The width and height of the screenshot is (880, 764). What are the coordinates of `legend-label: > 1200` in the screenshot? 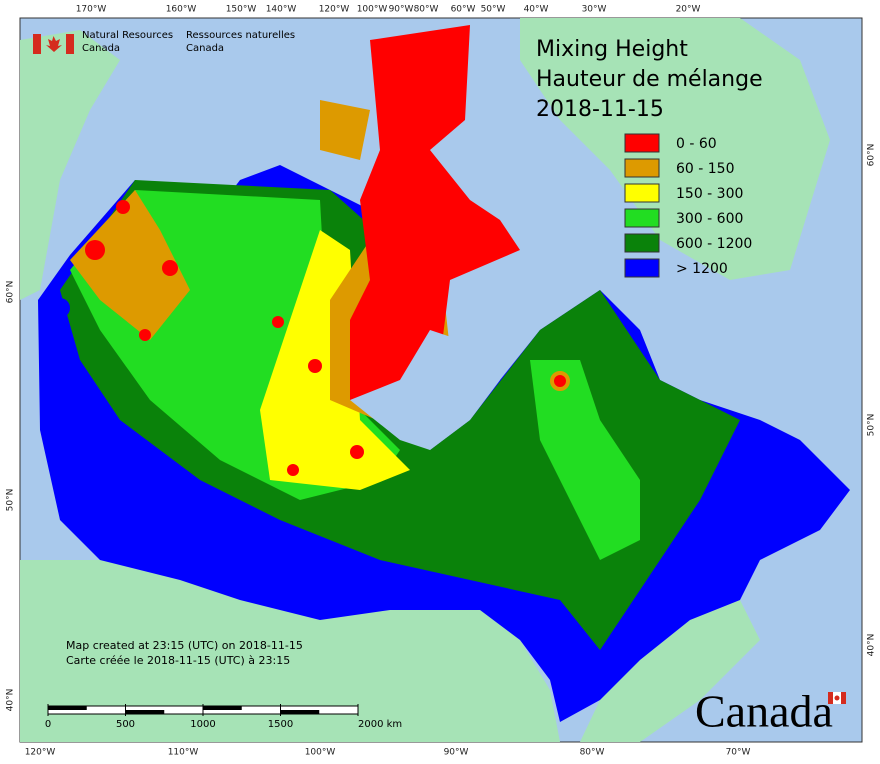 It's located at (702, 269).